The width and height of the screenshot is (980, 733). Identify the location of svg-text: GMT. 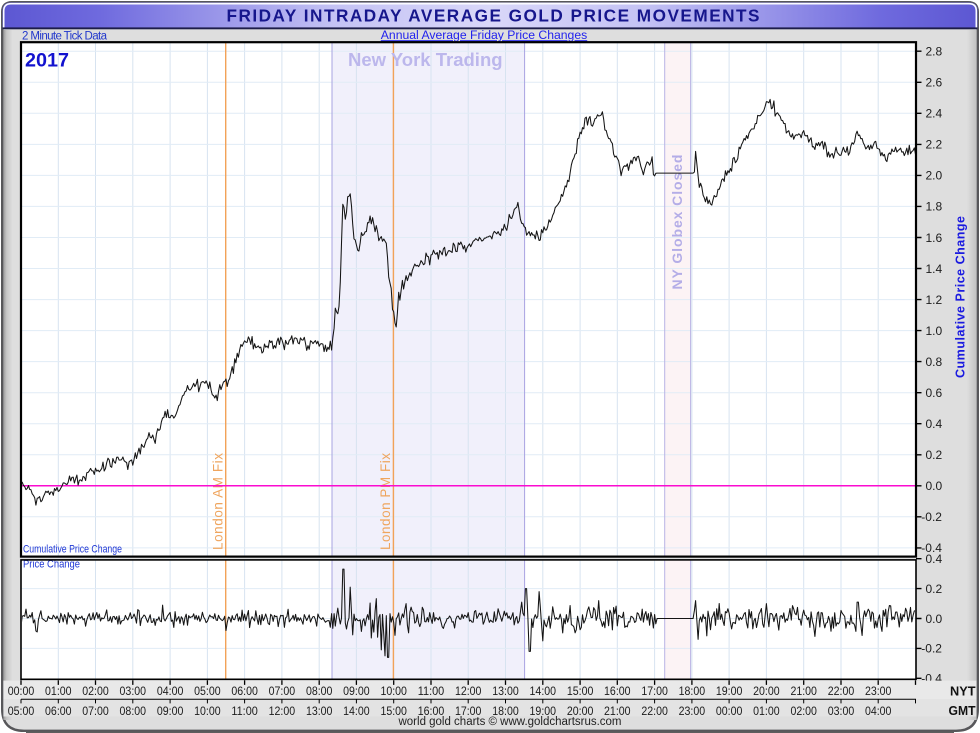
(962, 710).